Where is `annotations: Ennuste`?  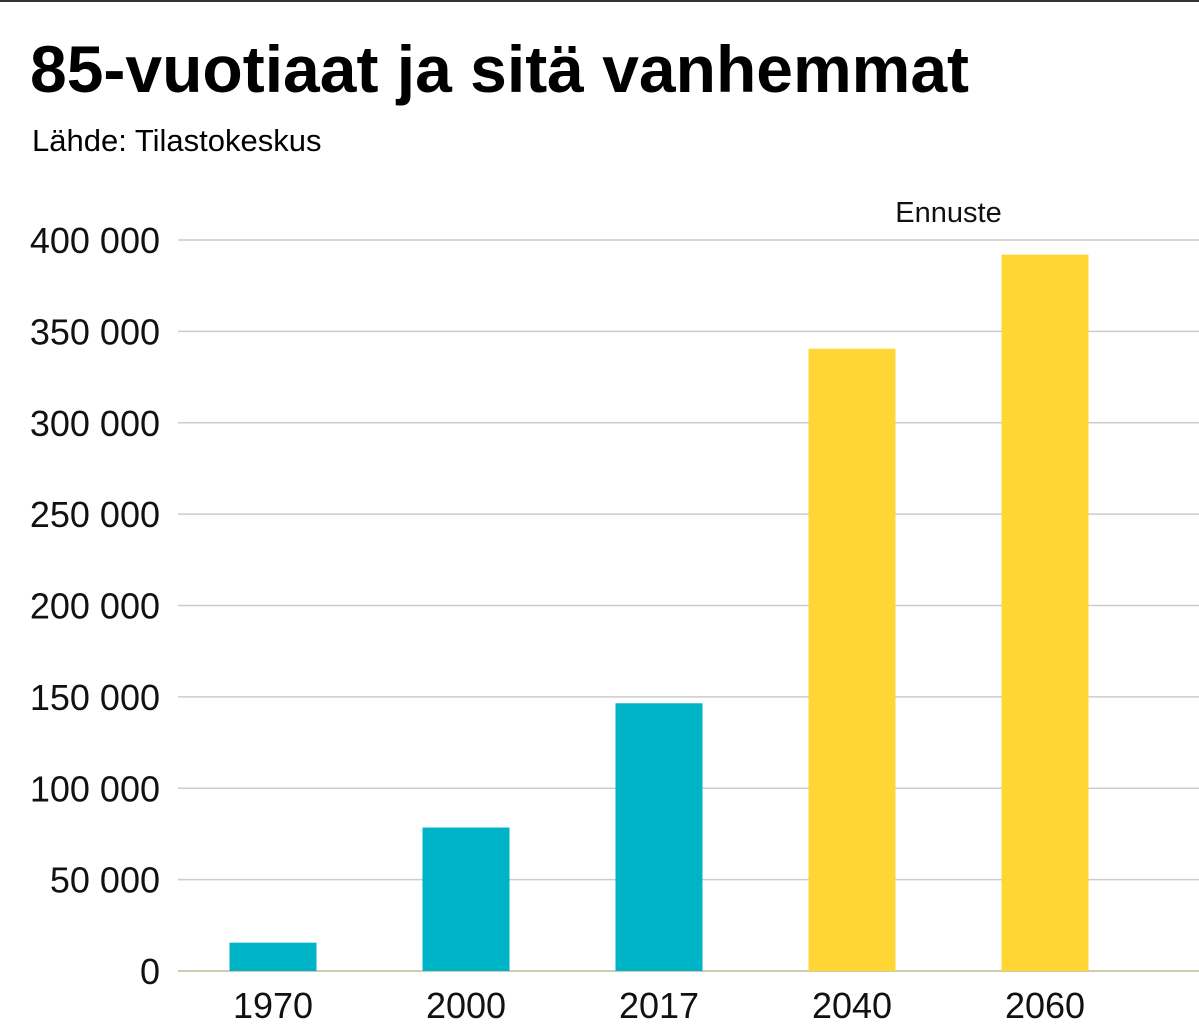
annotations: Ennuste is located at coordinates (948, 213).